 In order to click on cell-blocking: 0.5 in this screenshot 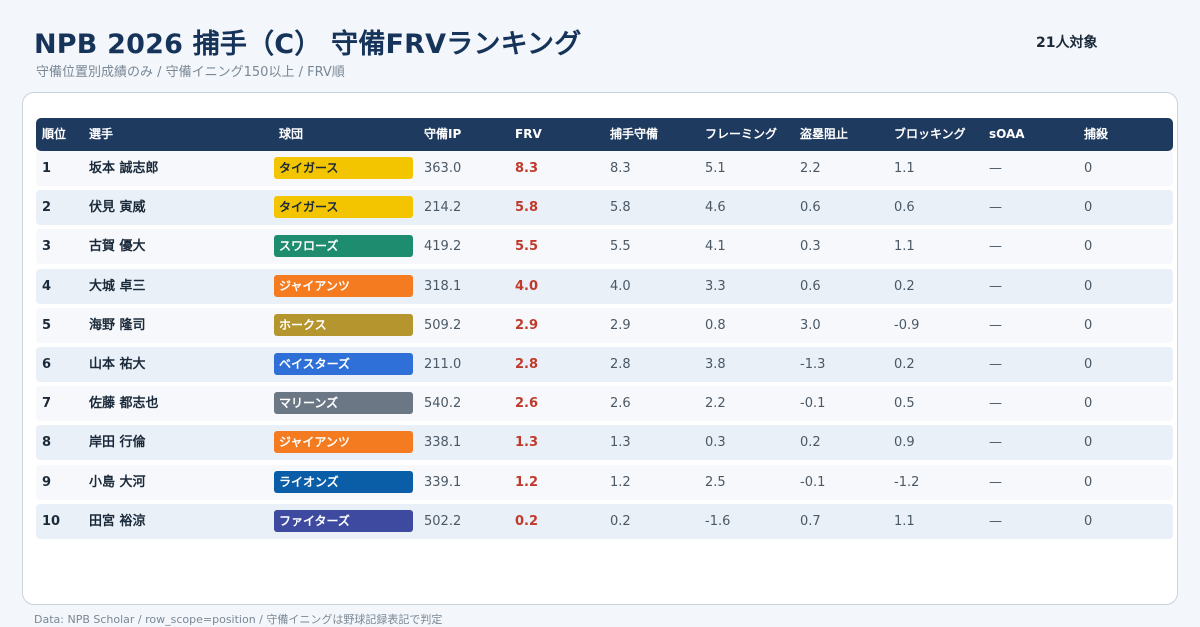, I will do `click(904, 404)`.